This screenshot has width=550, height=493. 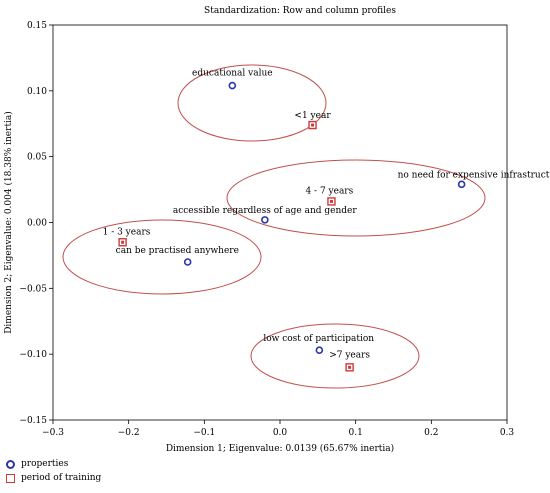 What do you see at coordinates (312, 116) in the screenshot?
I see `point-label: <1 year` at bounding box center [312, 116].